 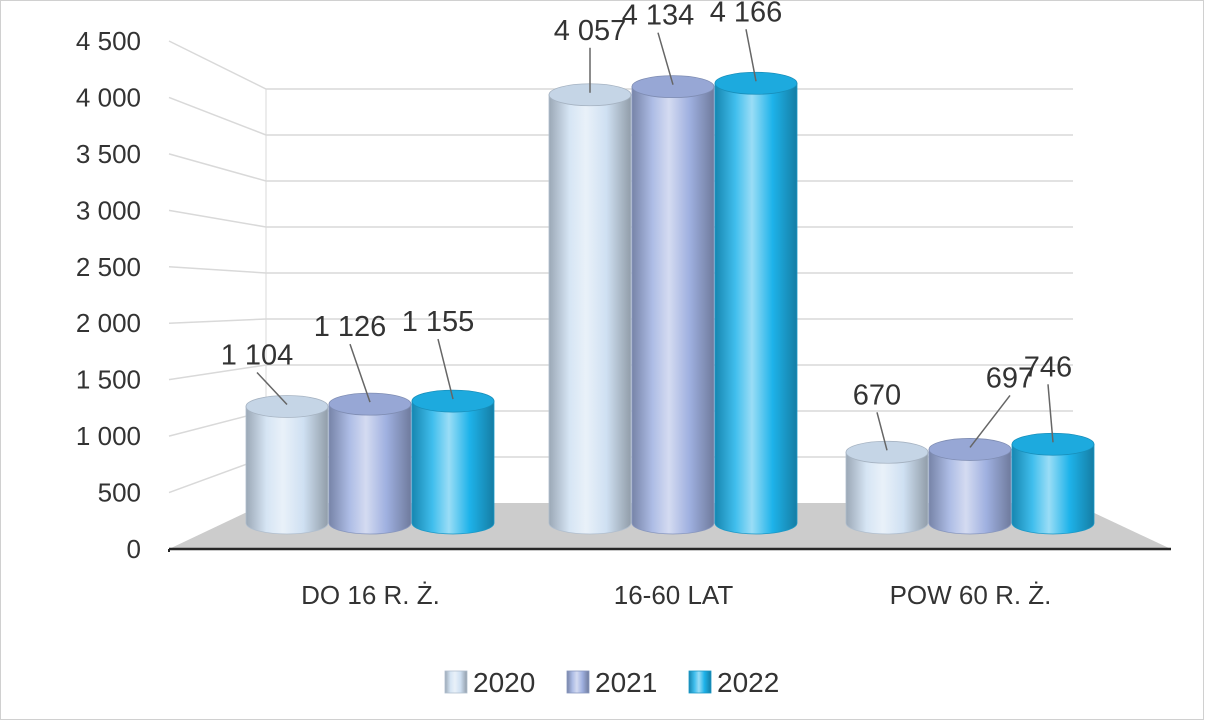 I want to click on legend-item-2022: 2022, so click(x=733, y=682).